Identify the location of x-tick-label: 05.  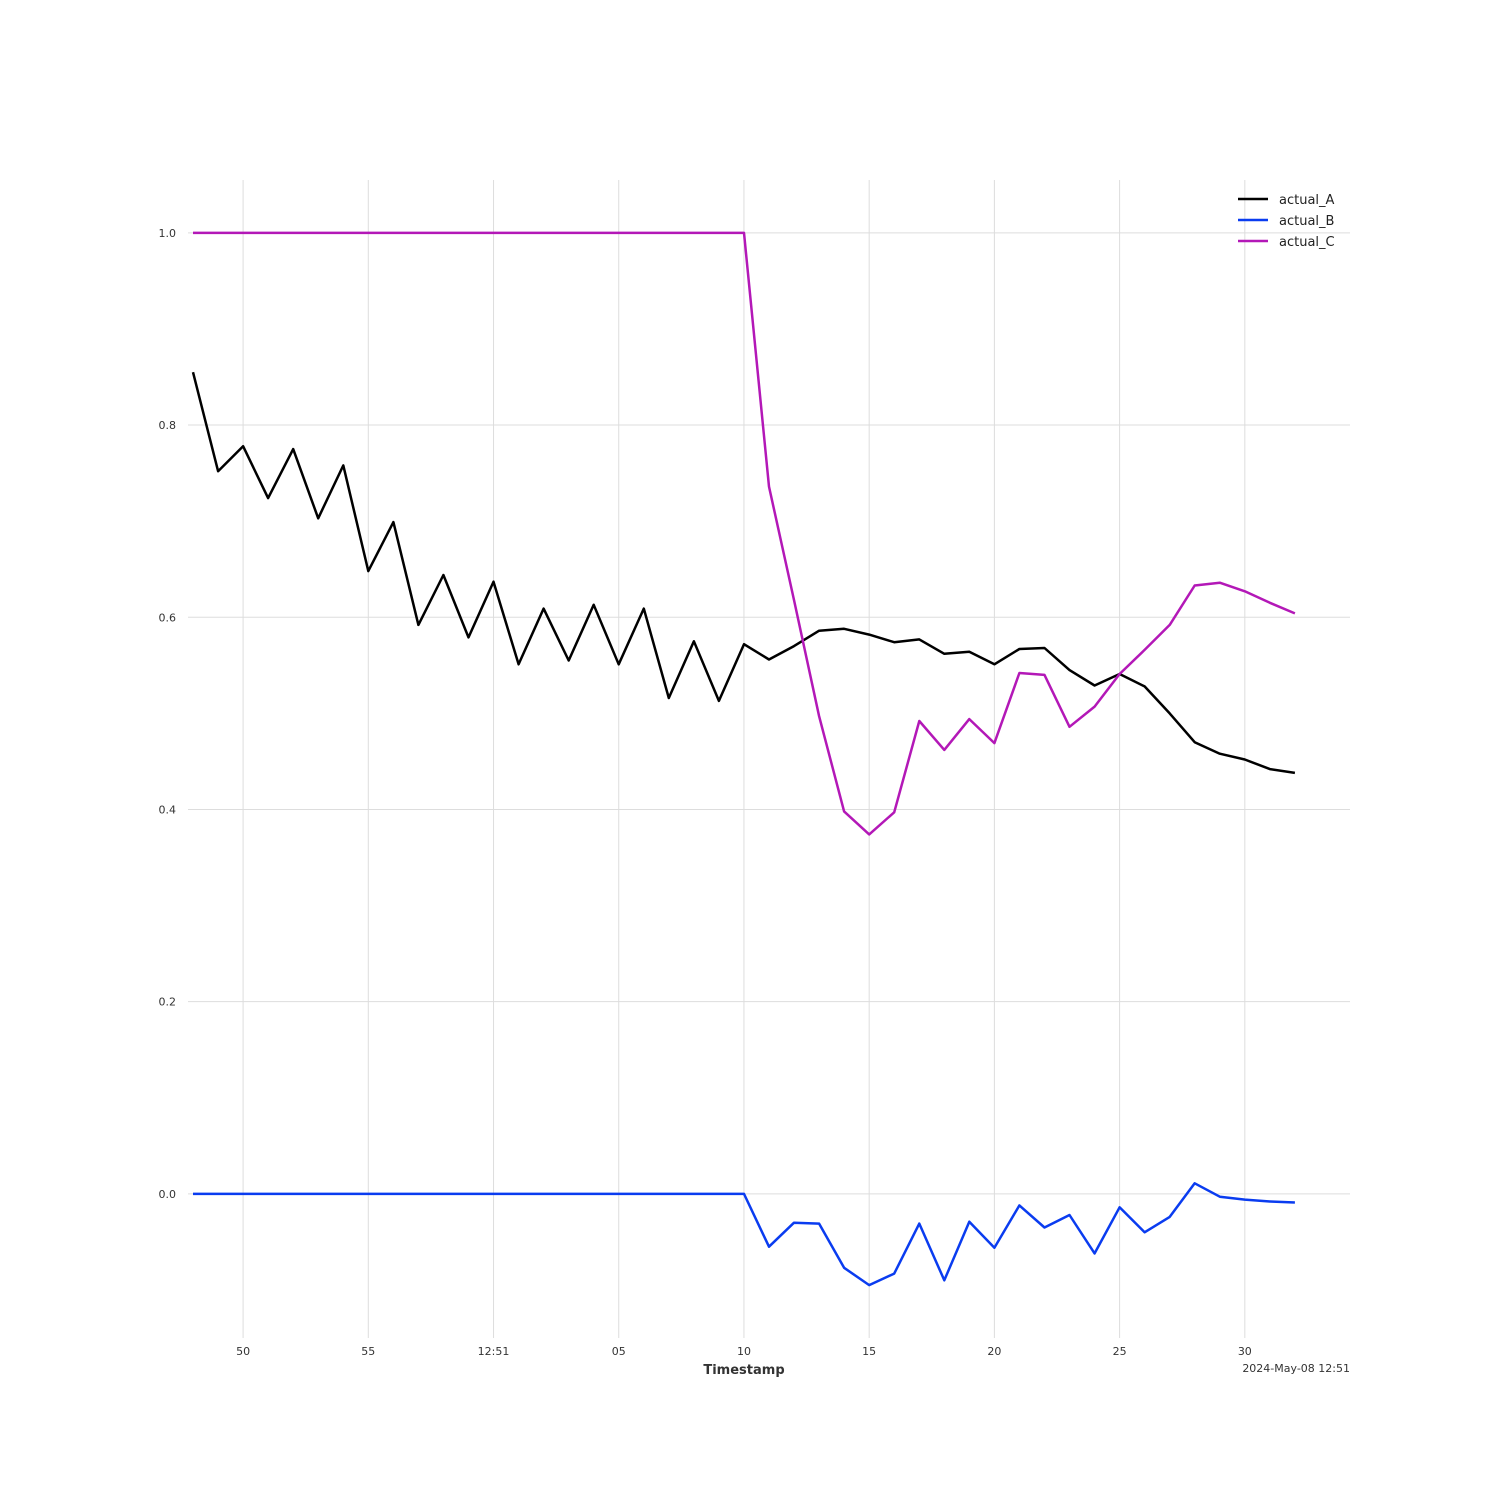
(619, 1351).